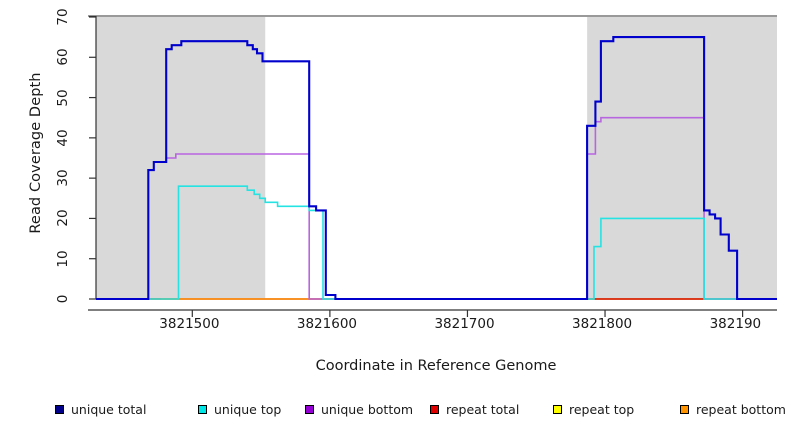  What do you see at coordinates (63, 17) in the screenshot?
I see `y-tick-label: 70` at bounding box center [63, 17].